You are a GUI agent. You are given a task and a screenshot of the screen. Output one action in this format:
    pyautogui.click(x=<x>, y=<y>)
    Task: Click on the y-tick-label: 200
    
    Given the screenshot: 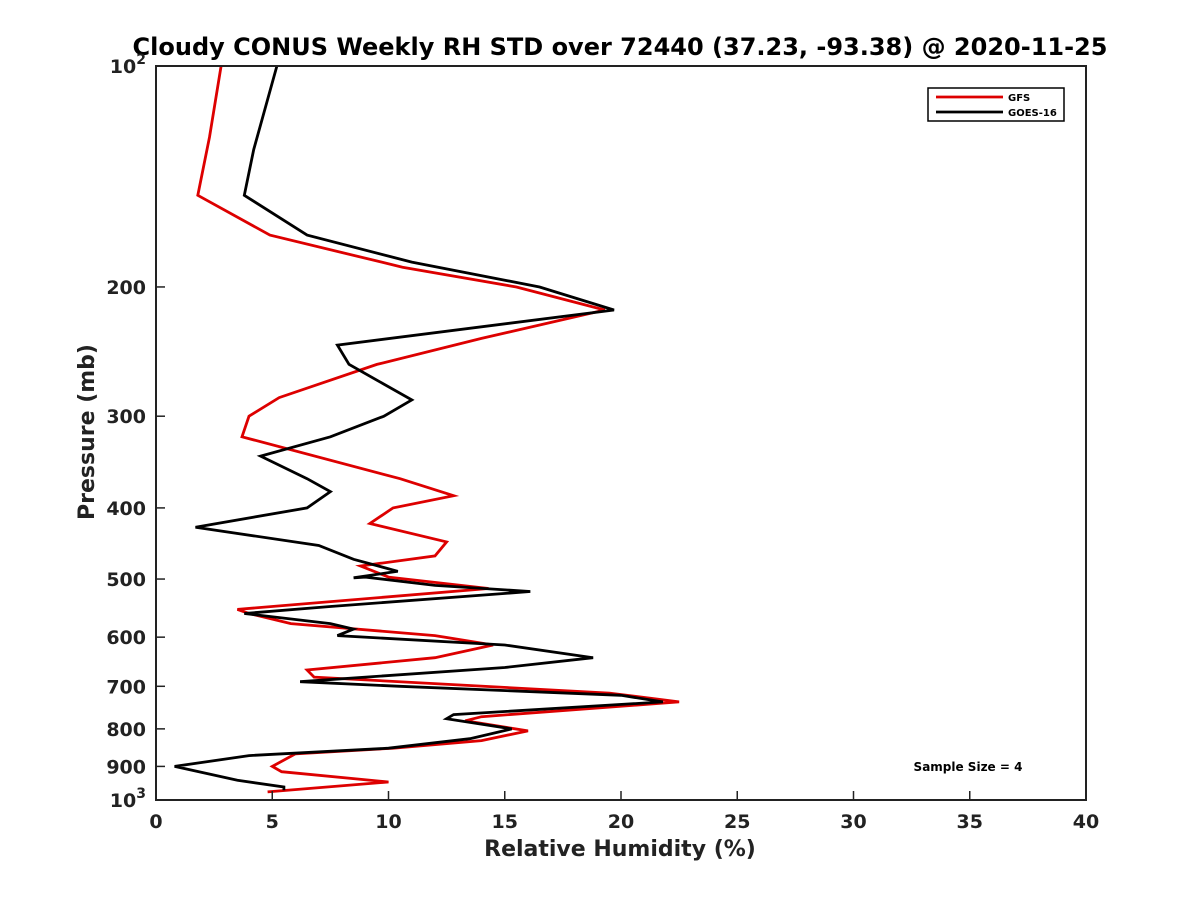 What is the action you would take?
    pyautogui.click(x=126, y=288)
    